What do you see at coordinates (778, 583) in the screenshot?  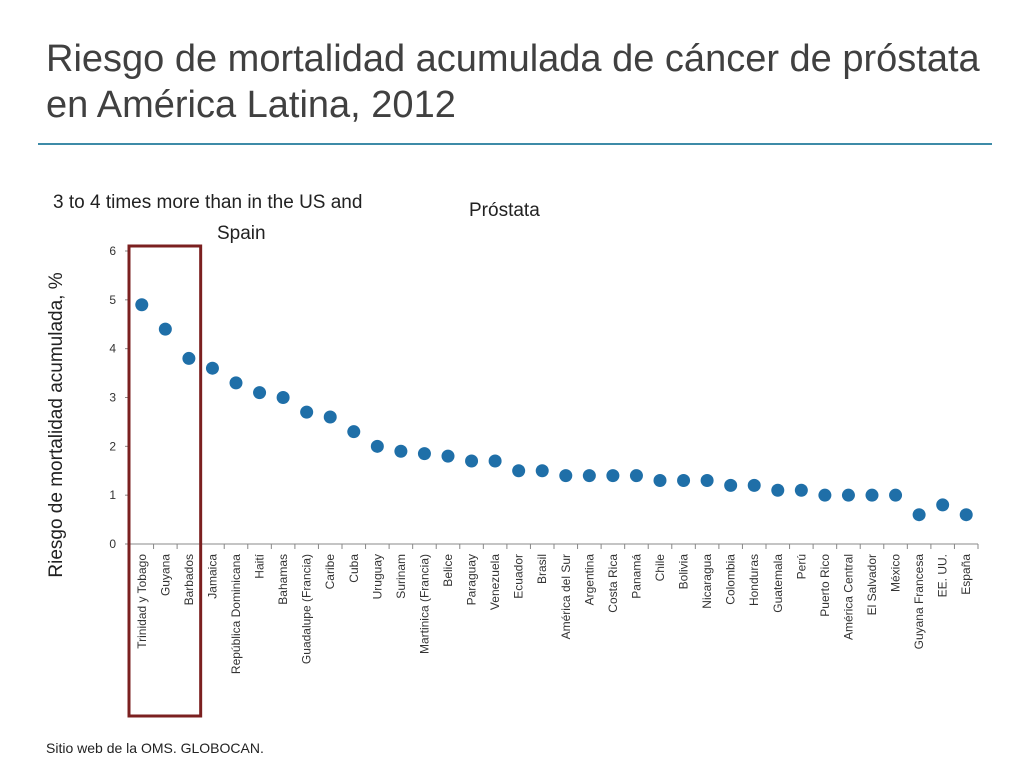 I see `x-tick-label: Guatemala` at bounding box center [778, 583].